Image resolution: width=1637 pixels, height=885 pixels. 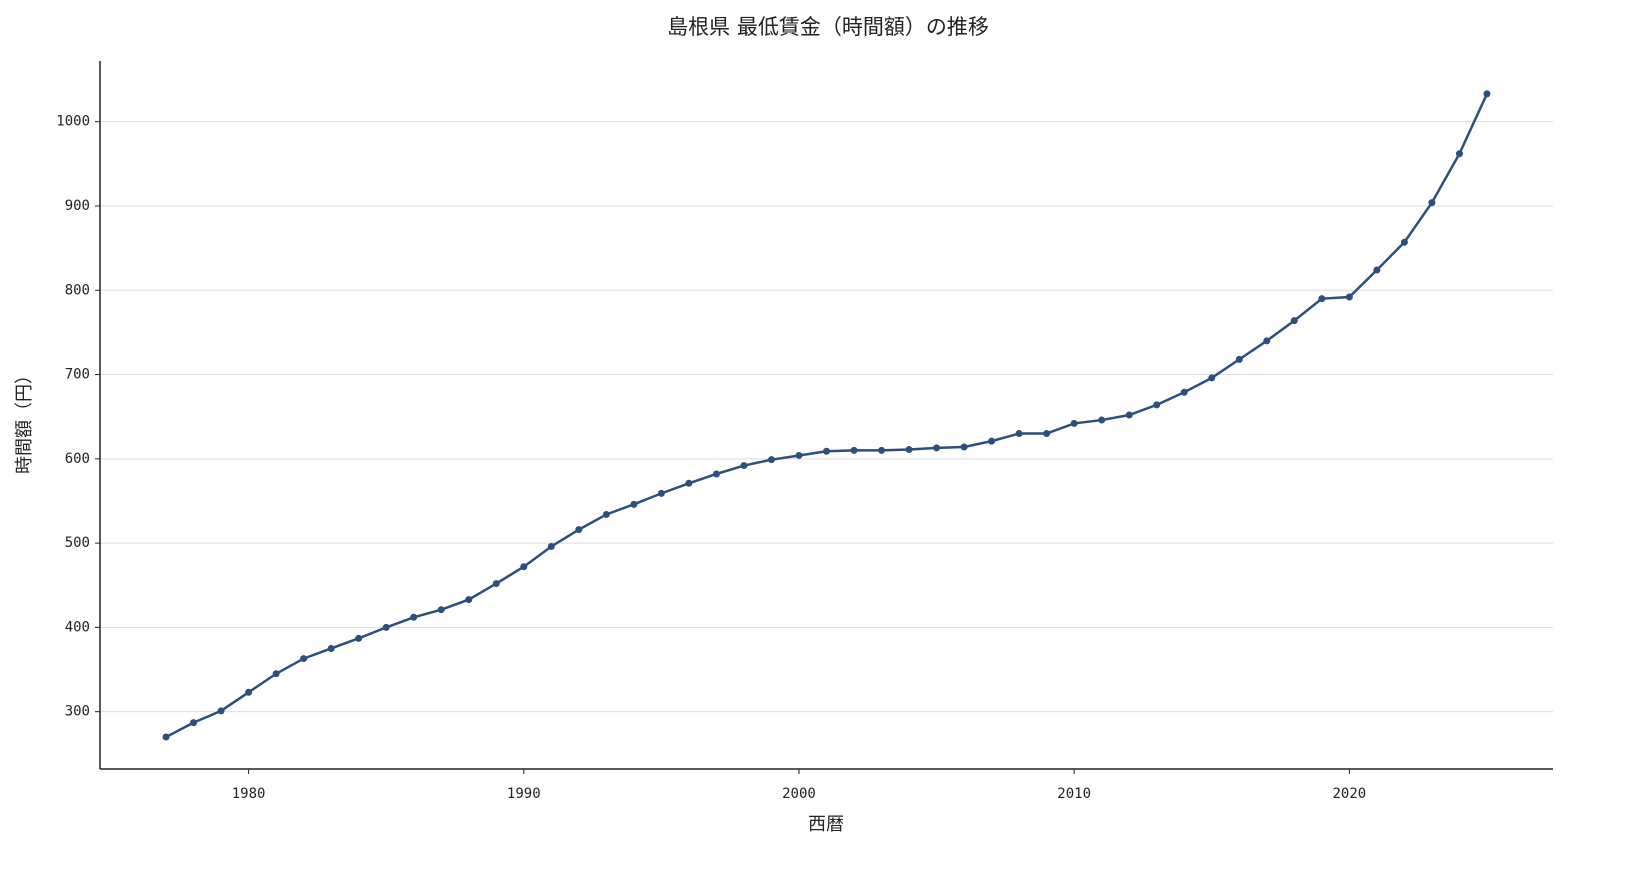 What do you see at coordinates (828, 27) in the screenshot?
I see `chart-title: 島根県 最低賃金（時間額）の推移` at bounding box center [828, 27].